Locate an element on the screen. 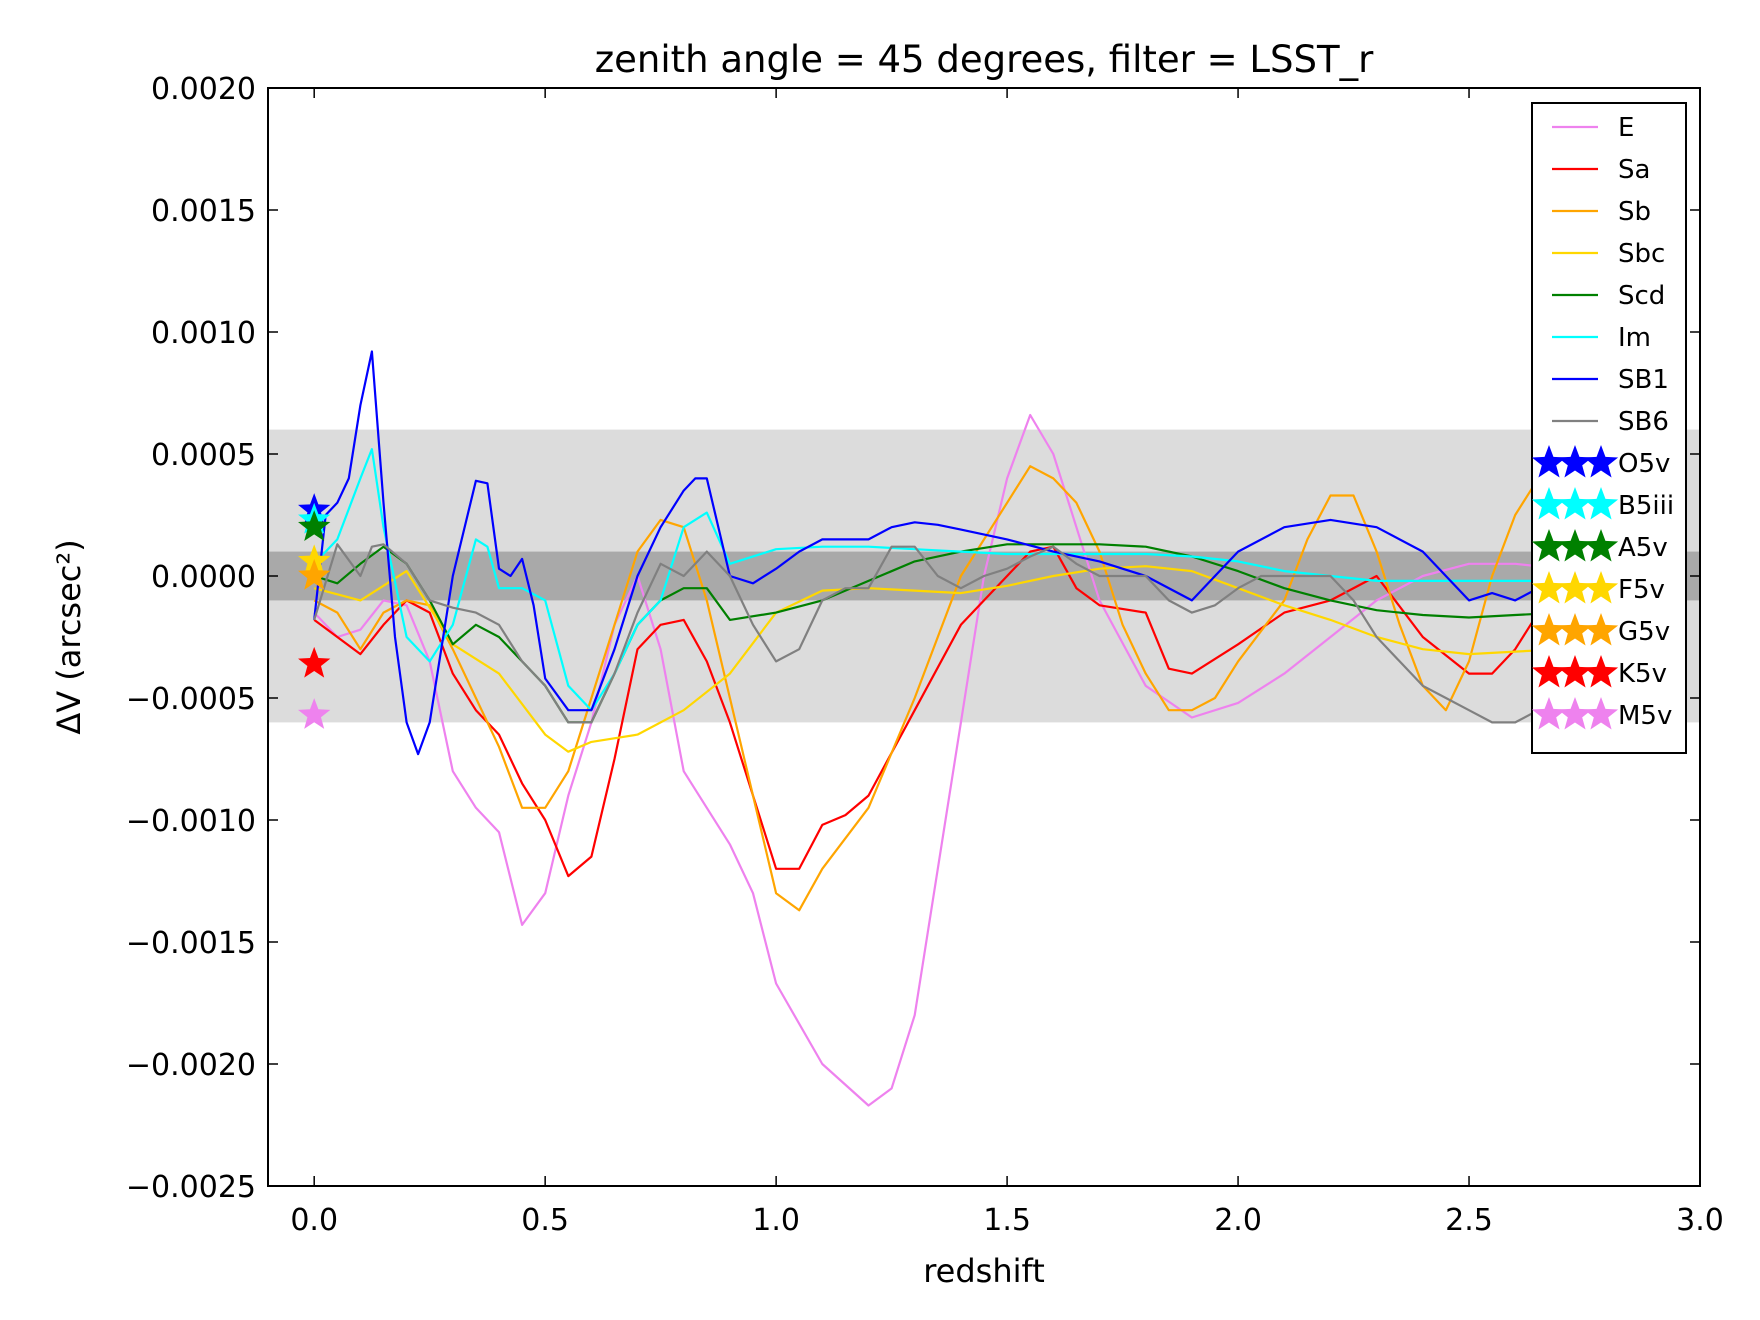  legend-label: Im is located at coordinates (1634, 338).